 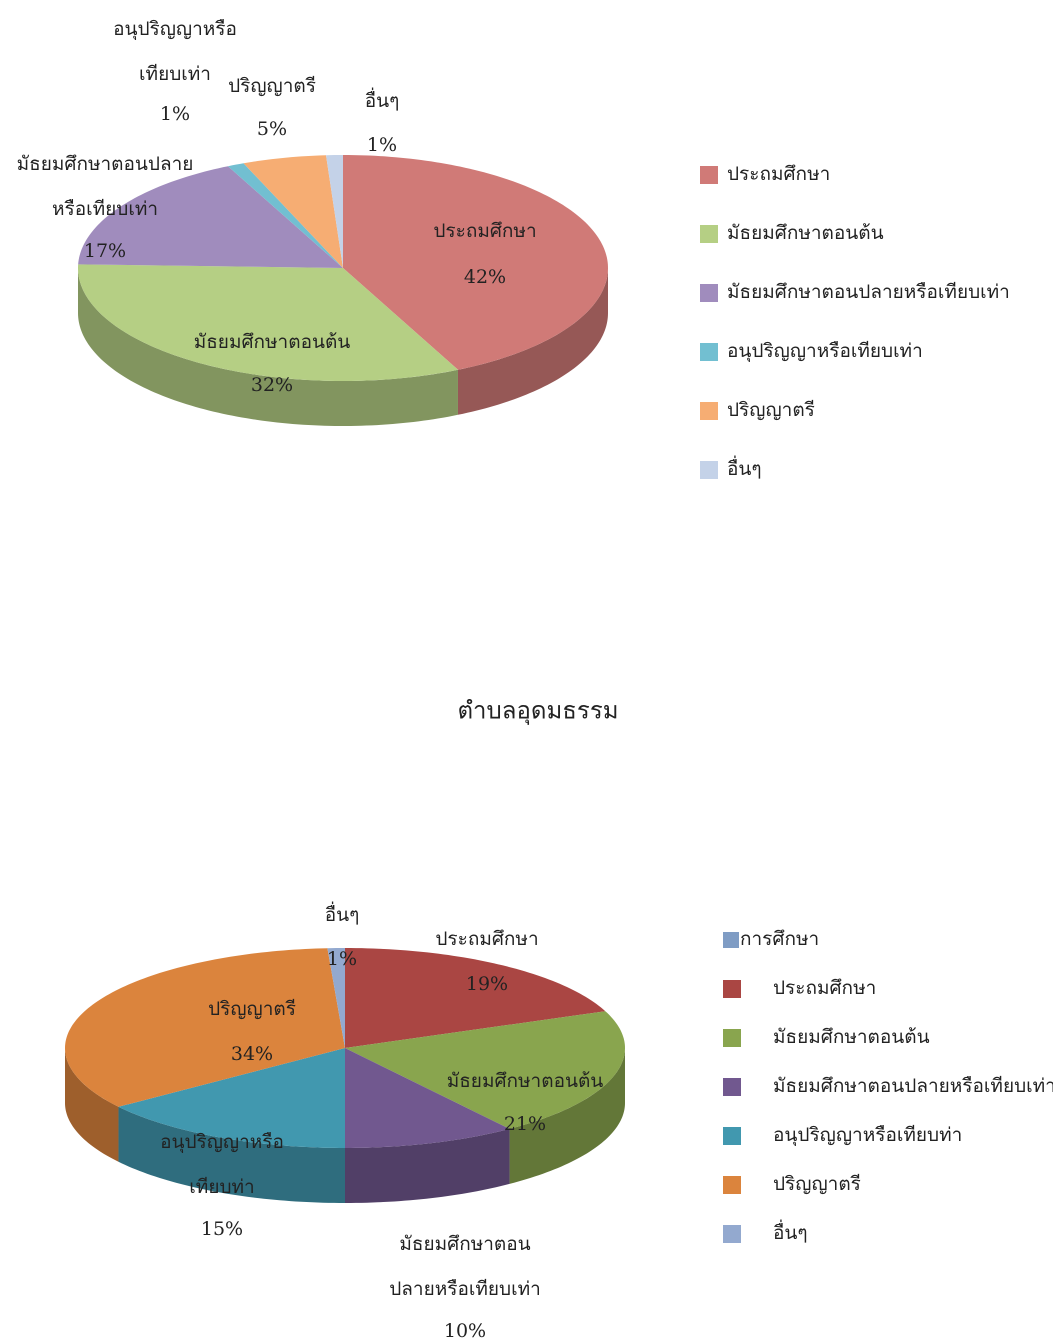 I want to click on value-label: 5%, so click(x=272, y=129).